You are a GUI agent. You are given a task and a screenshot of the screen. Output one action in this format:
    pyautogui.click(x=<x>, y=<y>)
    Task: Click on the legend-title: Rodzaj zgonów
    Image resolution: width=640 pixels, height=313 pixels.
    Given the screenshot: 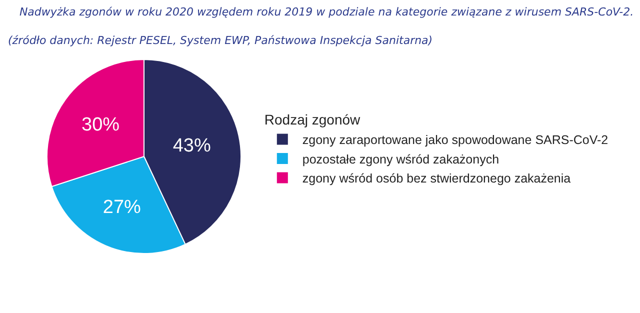 What is the action you would take?
    pyautogui.click(x=313, y=120)
    